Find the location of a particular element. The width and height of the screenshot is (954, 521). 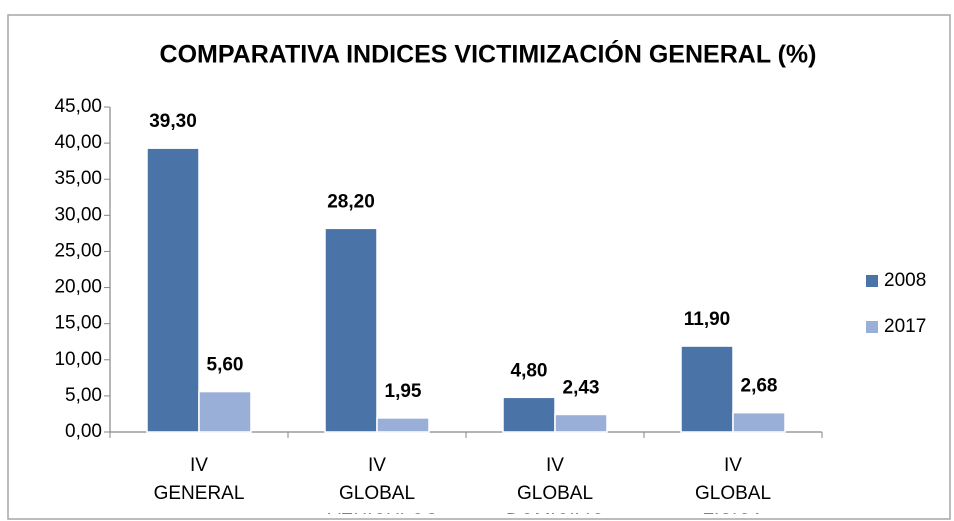

y-tick-label: 5,00 is located at coordinates (83, 395).